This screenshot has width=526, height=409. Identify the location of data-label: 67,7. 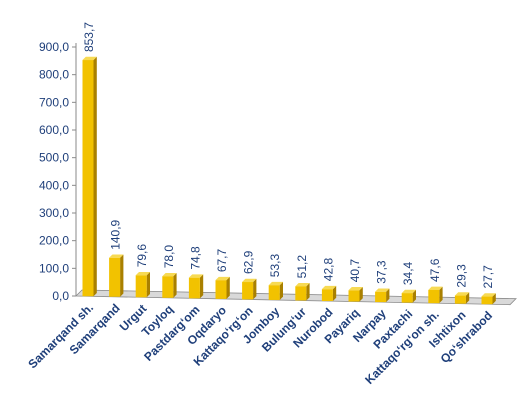
(222, 260).